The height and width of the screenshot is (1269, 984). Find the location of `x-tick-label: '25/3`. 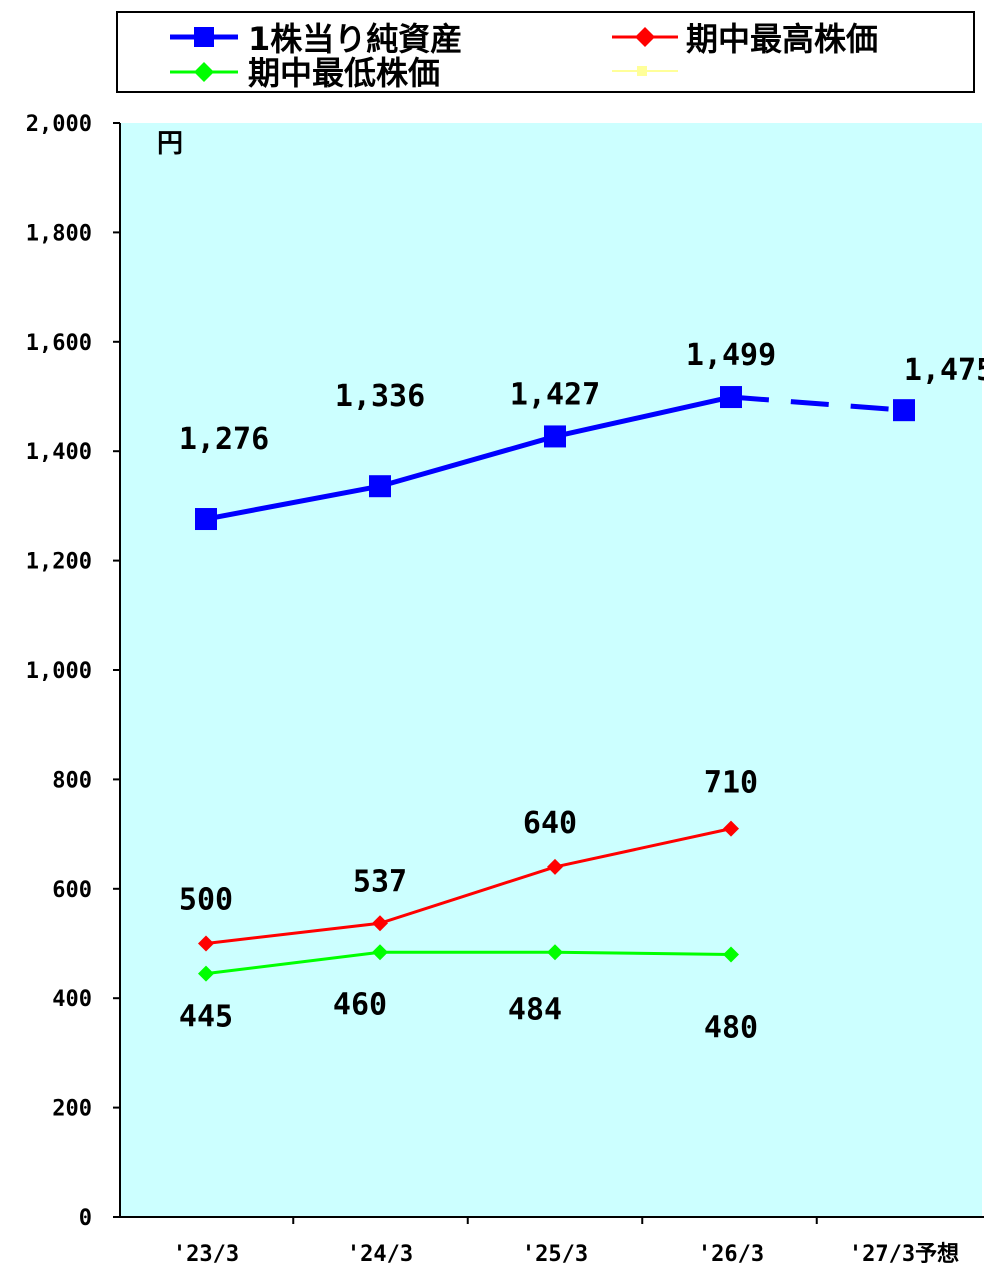

x-tick-label: '25/3 is located at coordinates (555, 1254).